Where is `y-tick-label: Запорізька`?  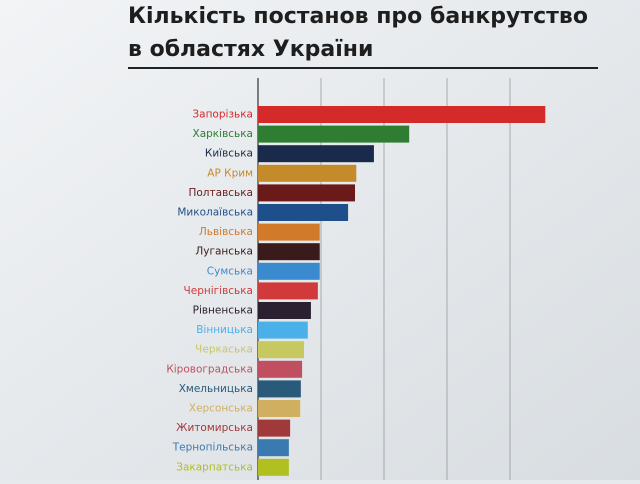 y-tick-label: Запорізька is located at coordinates (222, 115).